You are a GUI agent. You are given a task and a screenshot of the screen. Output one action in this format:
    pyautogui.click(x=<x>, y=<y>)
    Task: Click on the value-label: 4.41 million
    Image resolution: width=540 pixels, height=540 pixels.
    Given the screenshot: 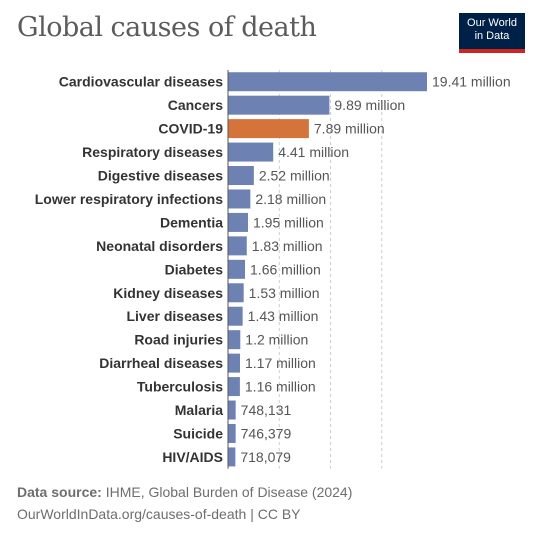 What is the action you would take?
    pyautogui.click(x=313, y=152)
    